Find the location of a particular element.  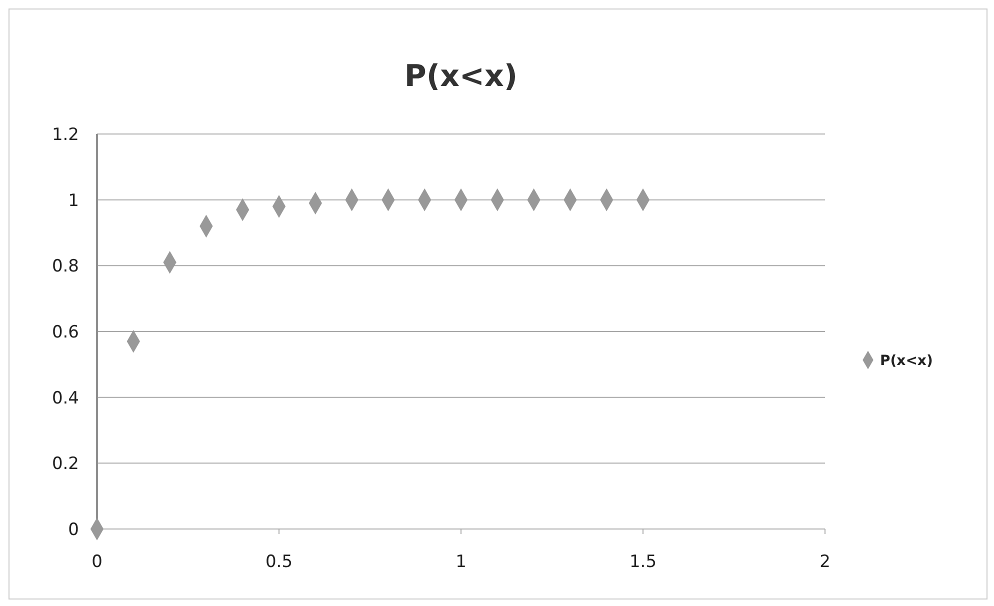

y-tick-label: 0.2 is located at coordinates (65, 464).